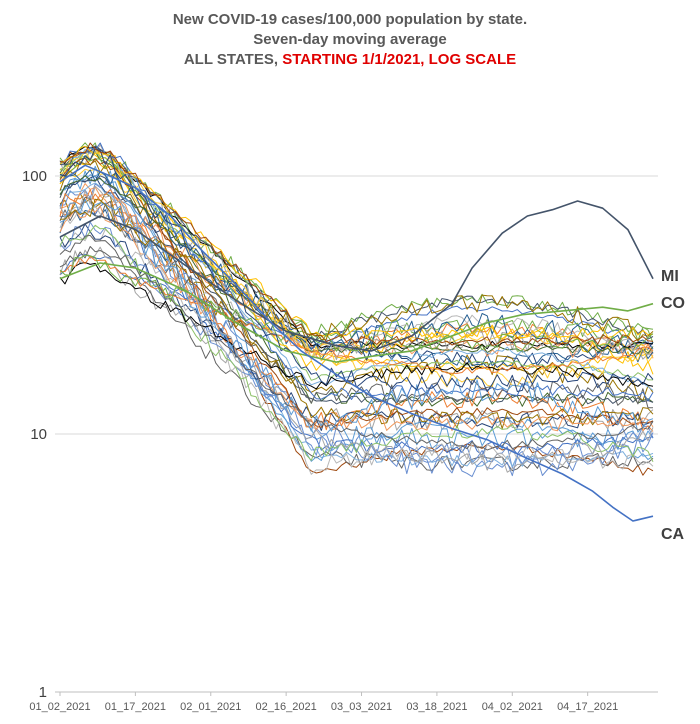 The height and width of the screenshot is (724, 700). What do you see at coordinates (286, 707) in the screenshot?
I see `x-tick-label: 02_16_2021` at bounding box center [286, 707].